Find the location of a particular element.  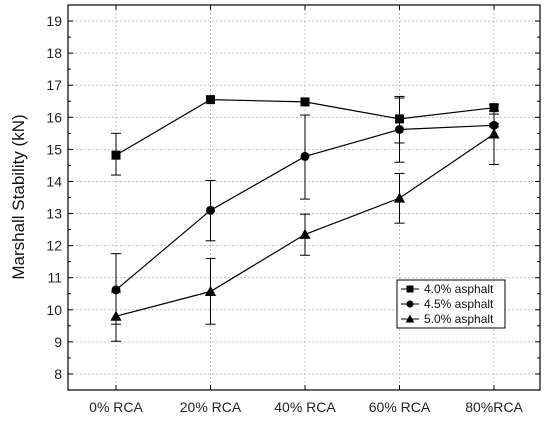

x-tick-label: 80%RCA is located at coordinates (494, 407).